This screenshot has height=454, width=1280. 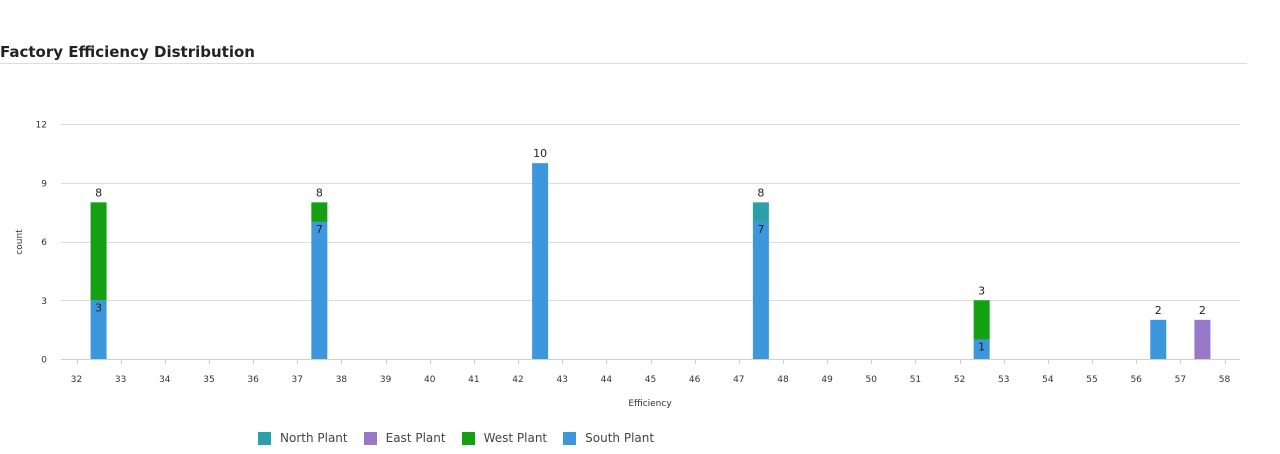 What do you see at coordinates (44, 361) in the screenshot?
I see `y-tick-label: 0` at bounding box center [44, 361].